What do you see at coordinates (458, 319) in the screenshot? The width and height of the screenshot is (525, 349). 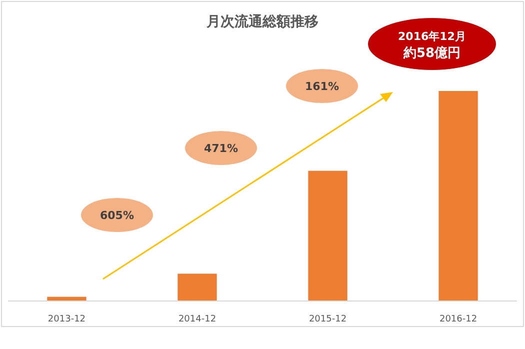 I see `x-tick-label: 2016-12` at bounding box center [458, 319].